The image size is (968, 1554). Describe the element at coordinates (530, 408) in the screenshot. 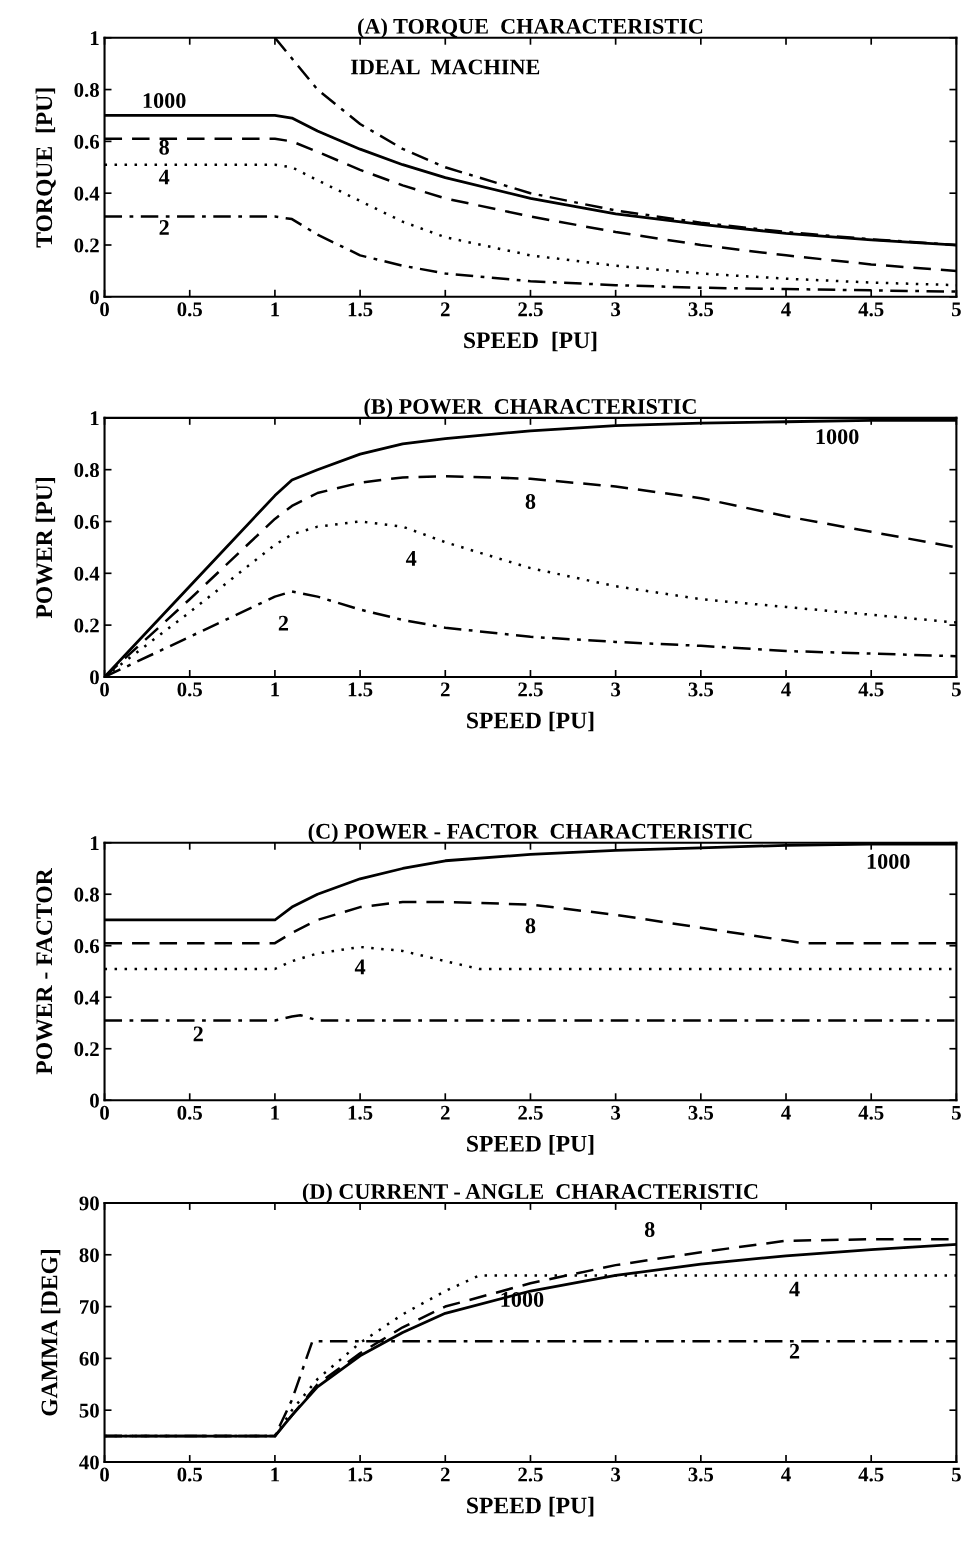

I see `chart-title: (B) POWER CHARACTERISTIC` at that location.